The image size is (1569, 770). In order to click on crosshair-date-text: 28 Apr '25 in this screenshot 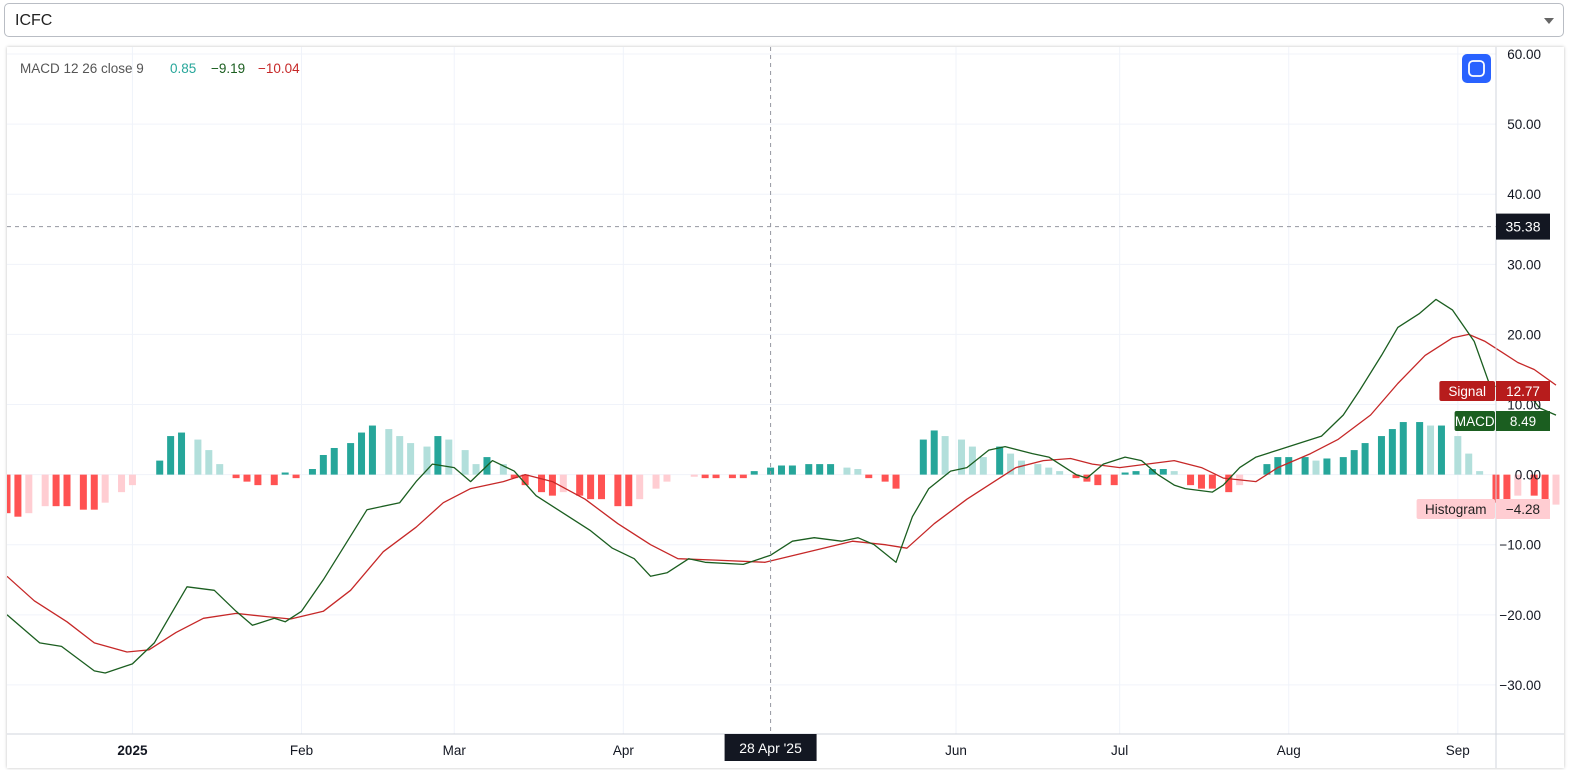, I will do `click(770, 748)`.